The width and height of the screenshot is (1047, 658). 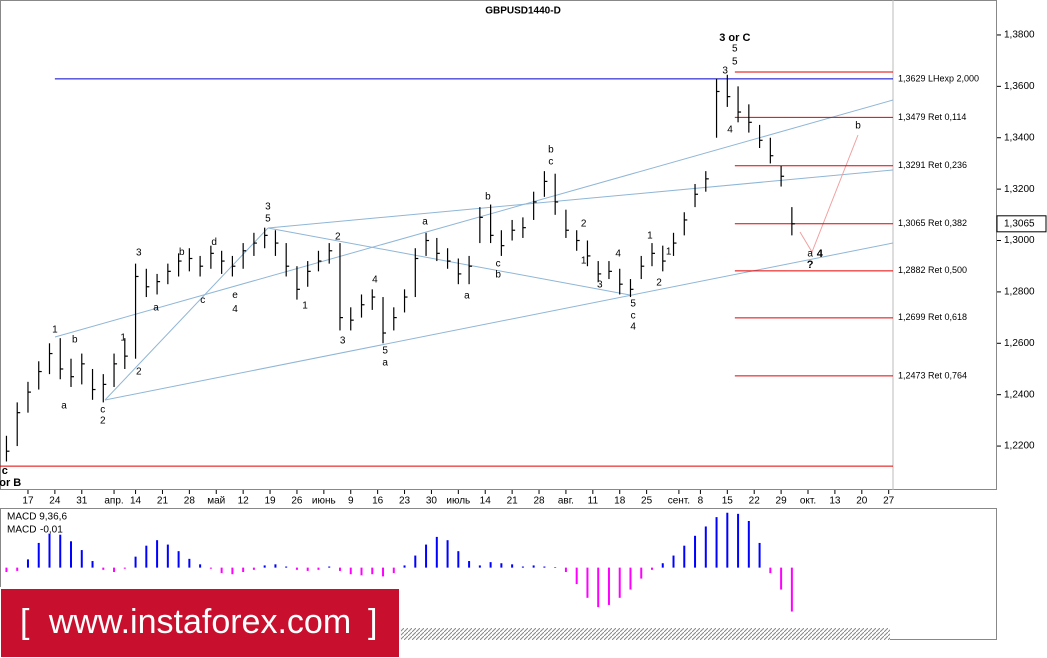 What do you see at coordinates (566, 501) in the screenshot?
I see `x-tick-label: авг.` at bounding box center [566, 501].